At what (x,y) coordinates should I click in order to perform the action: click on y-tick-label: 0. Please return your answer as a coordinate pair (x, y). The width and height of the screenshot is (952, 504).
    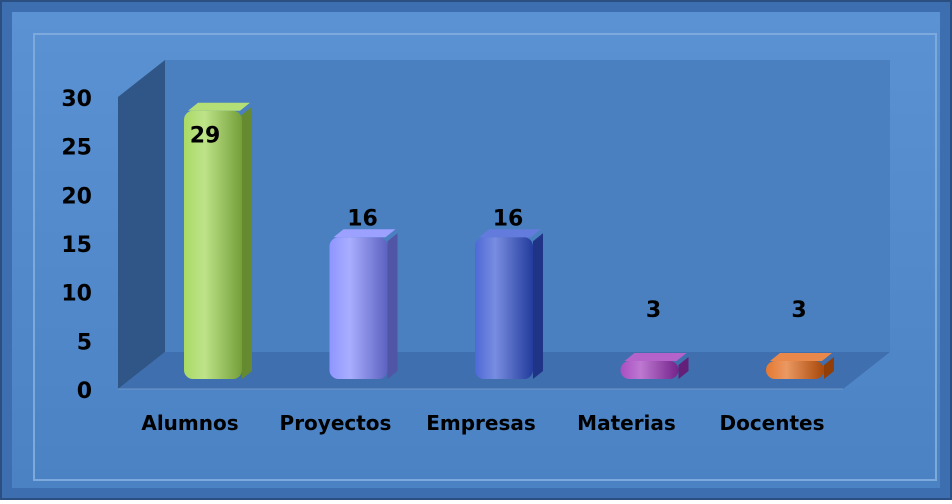
    Looking at the image, I should click on (84, 391).